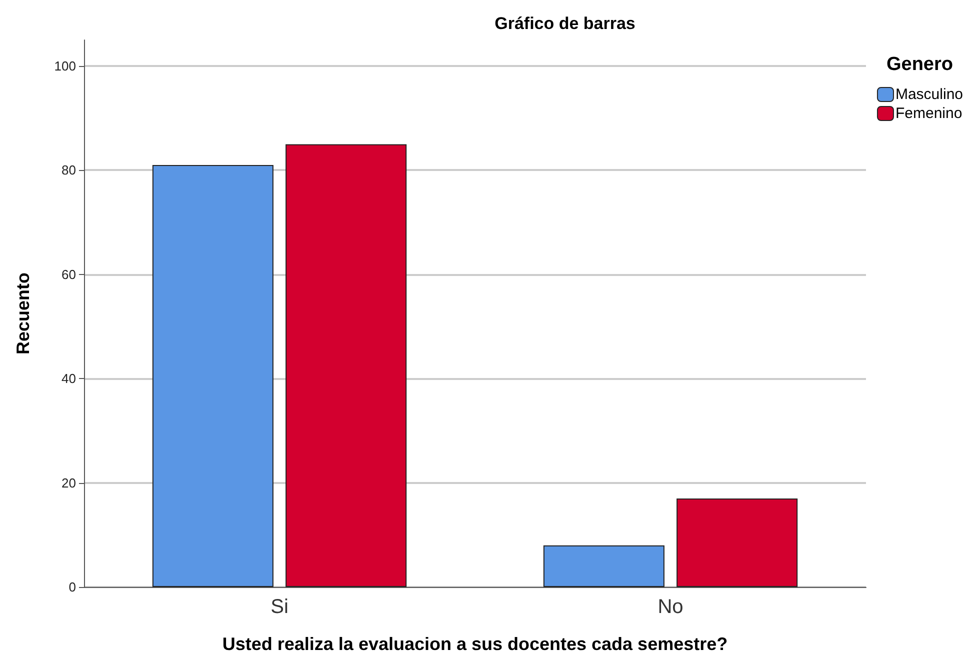  What do you see at coordinates (671, 607) in the screenshot?
I see `x-tick-label: No` at bounding box center [671, 607].